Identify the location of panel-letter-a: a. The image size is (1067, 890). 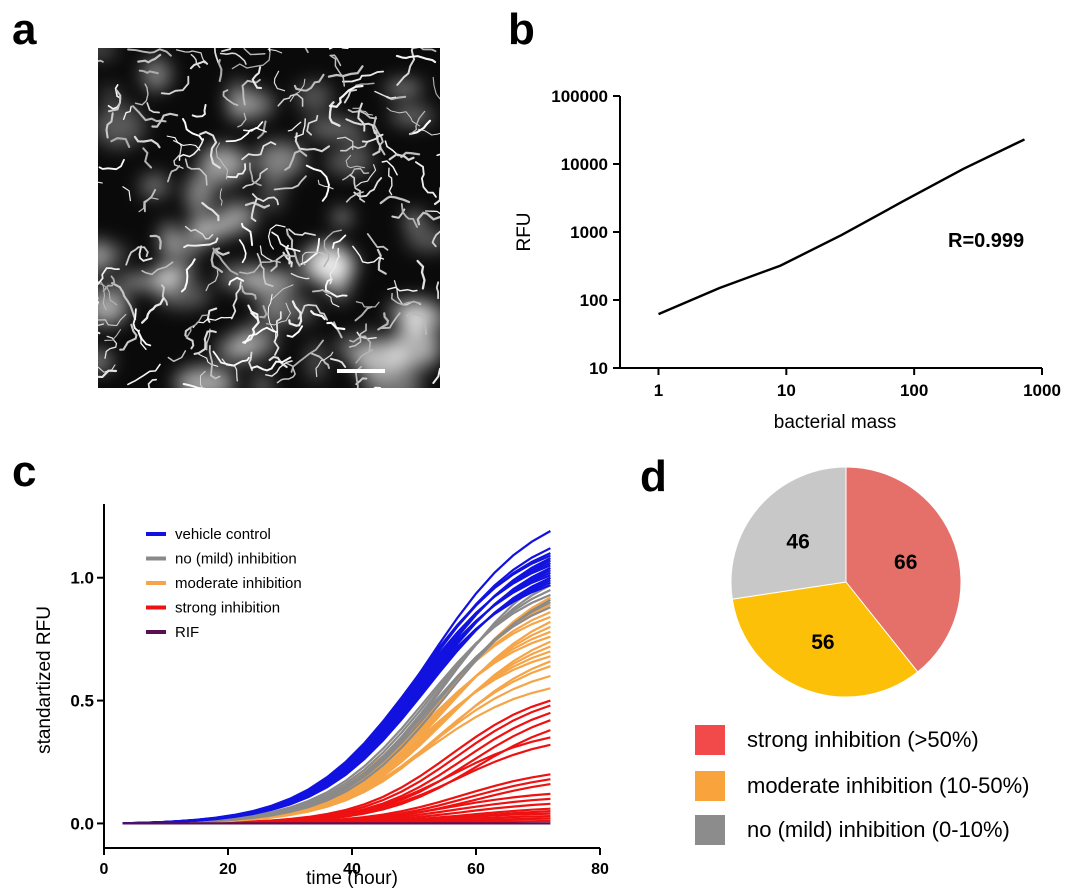
(24, 29).